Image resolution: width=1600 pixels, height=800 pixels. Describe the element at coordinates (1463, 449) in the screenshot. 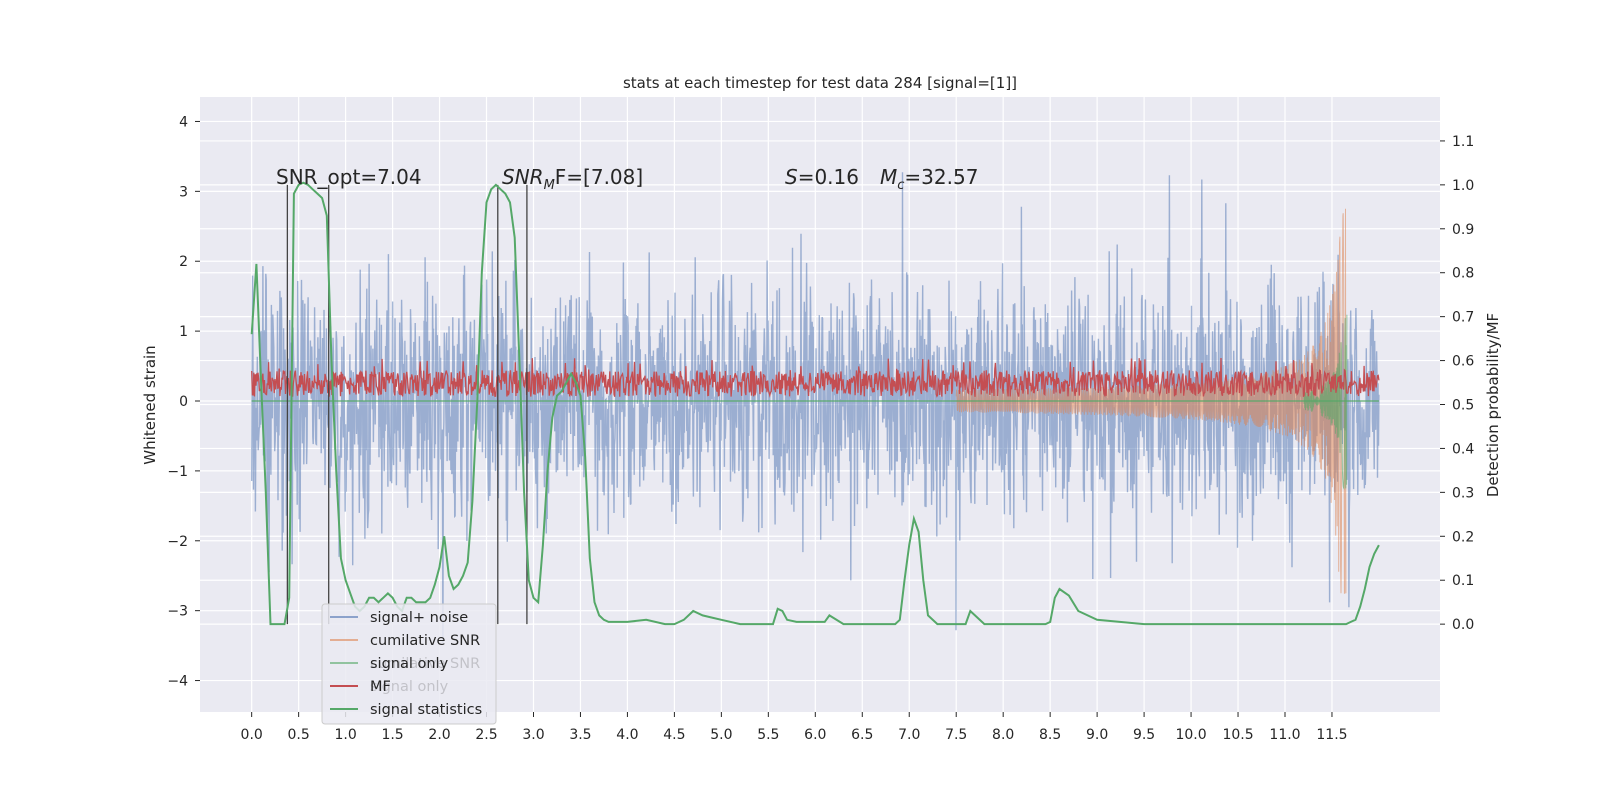

I see `y2-tick-label-7: 0.4` at that location.